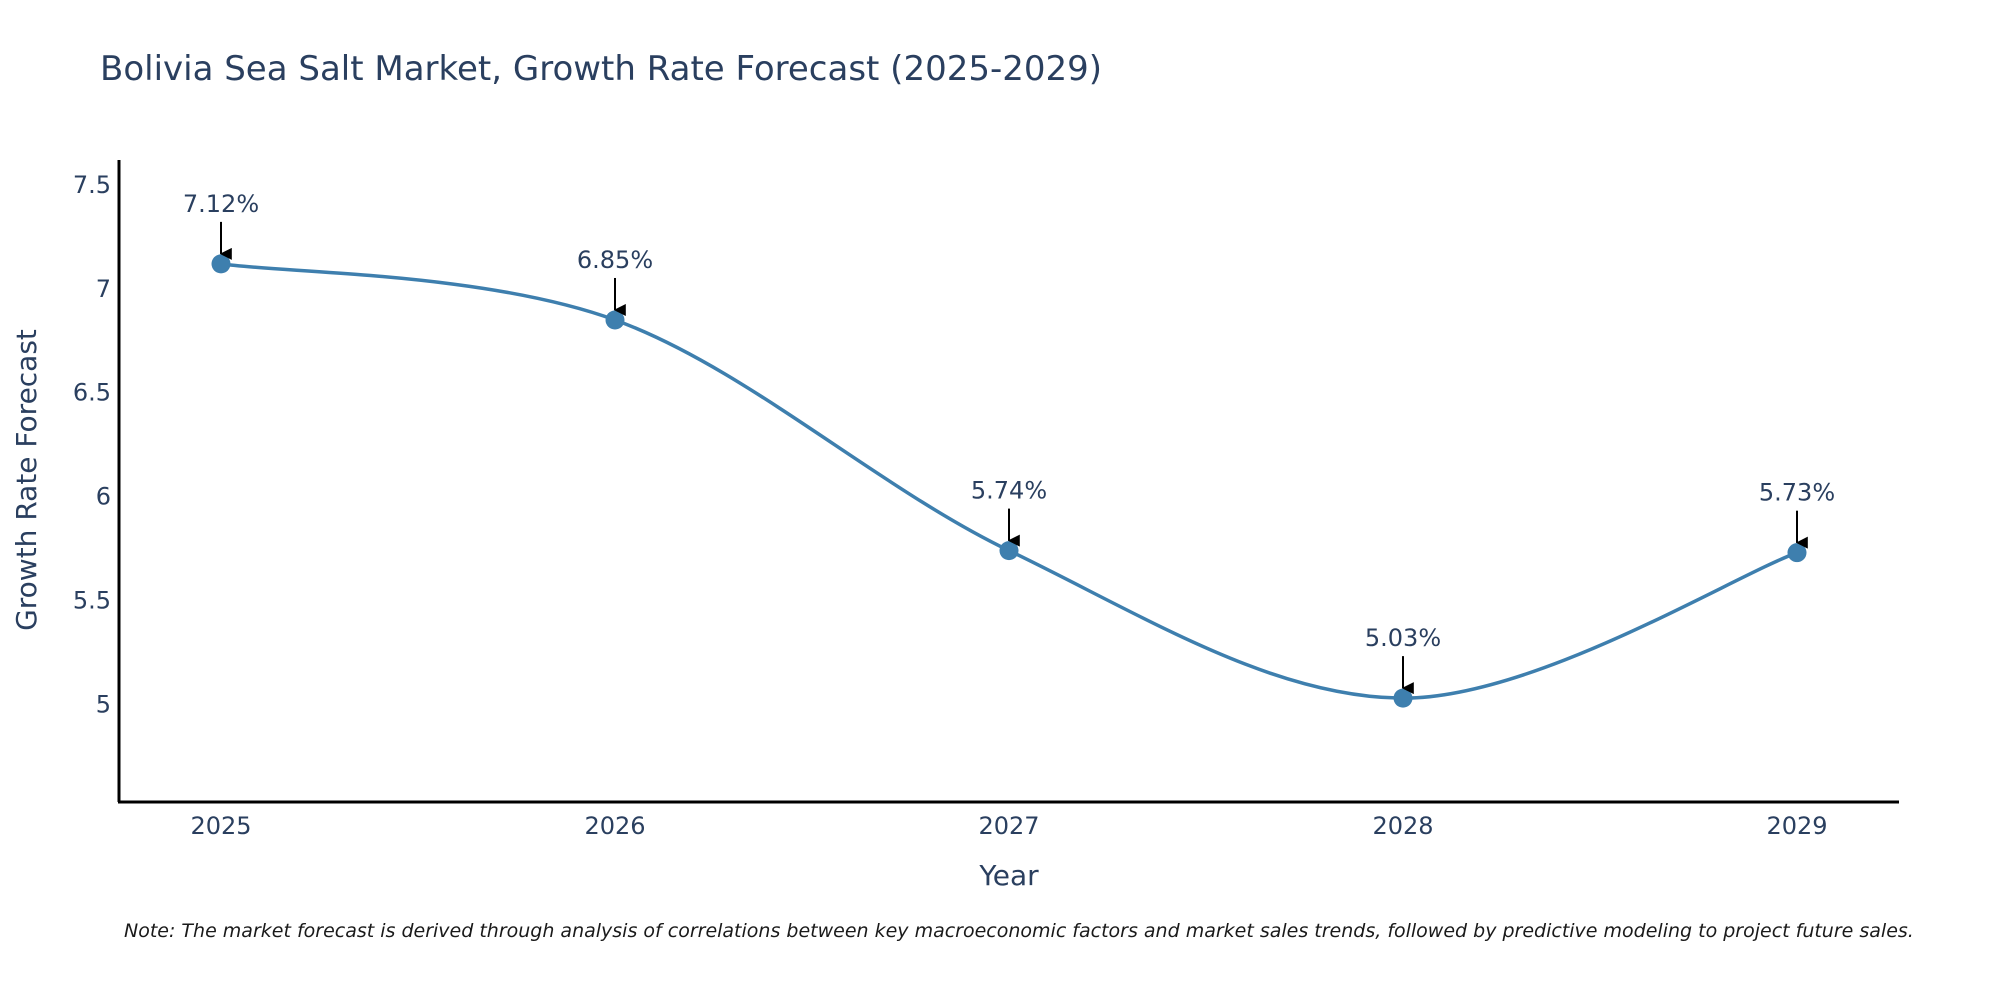 This screenshot has height=1000, width=2000. I want to click on x-tick-label: 2027, so click(1008, 826).